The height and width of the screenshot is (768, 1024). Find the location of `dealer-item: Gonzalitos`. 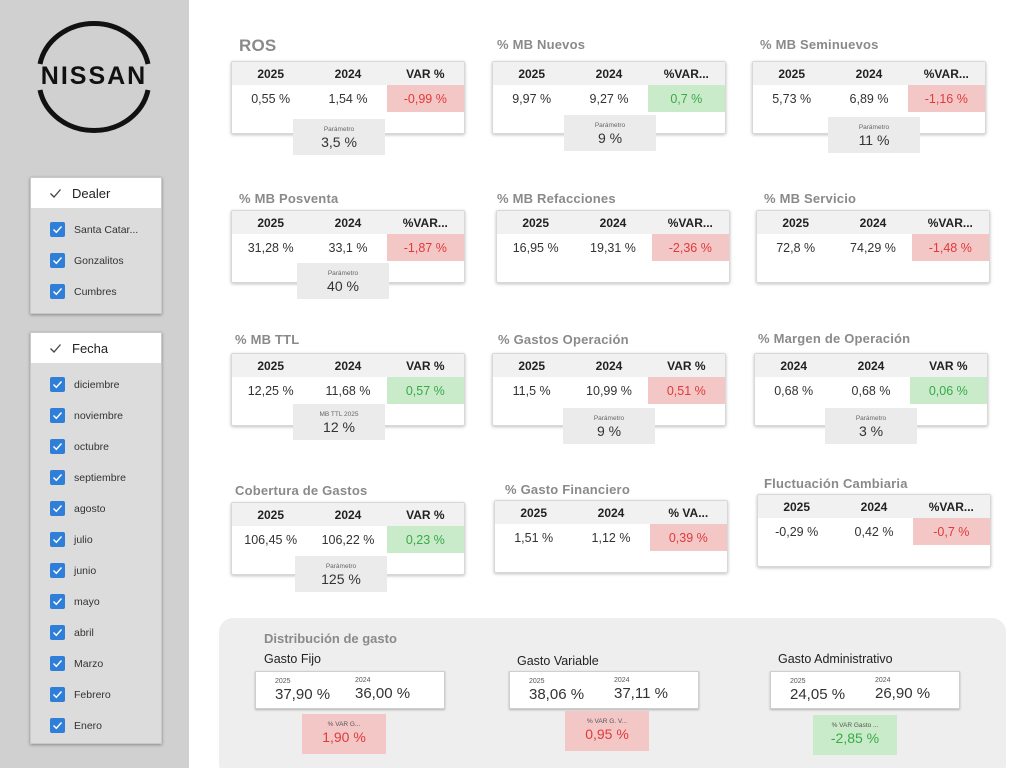

dealer-item: Gonzalitos is located at coordinates (96, 260).